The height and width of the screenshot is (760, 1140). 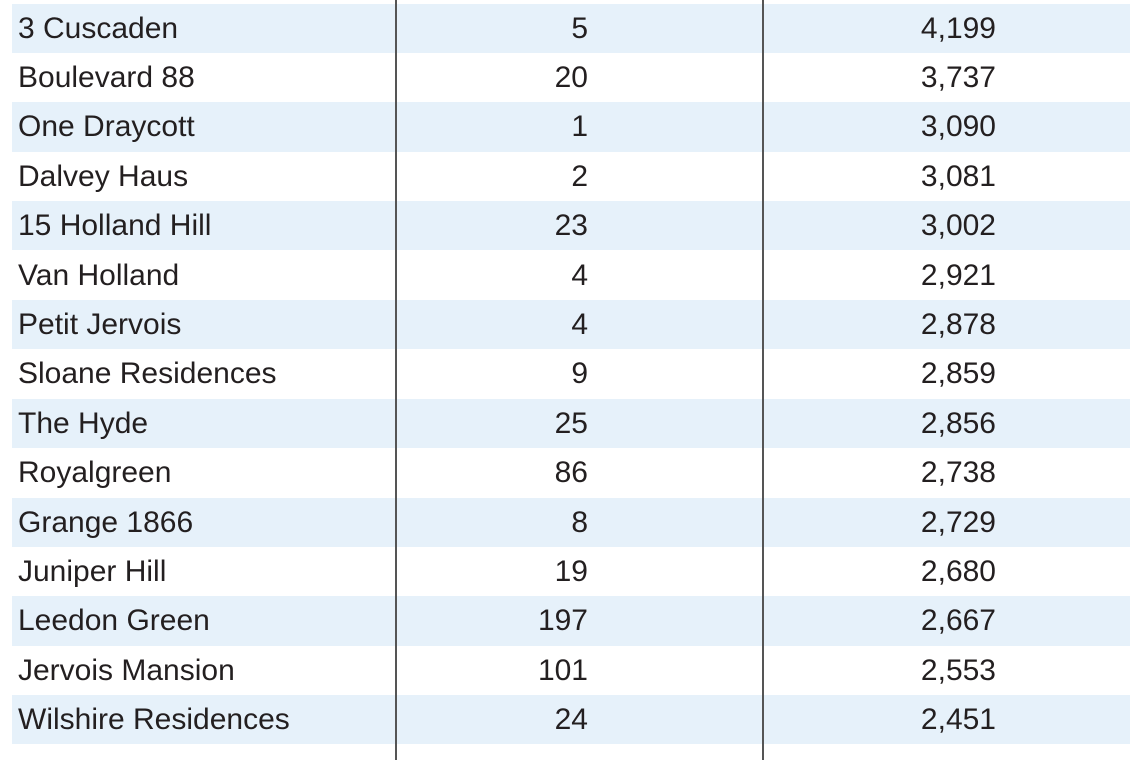 I want to click on table-row: Leedon Green 197 2,667, so click(x=571, y=621).